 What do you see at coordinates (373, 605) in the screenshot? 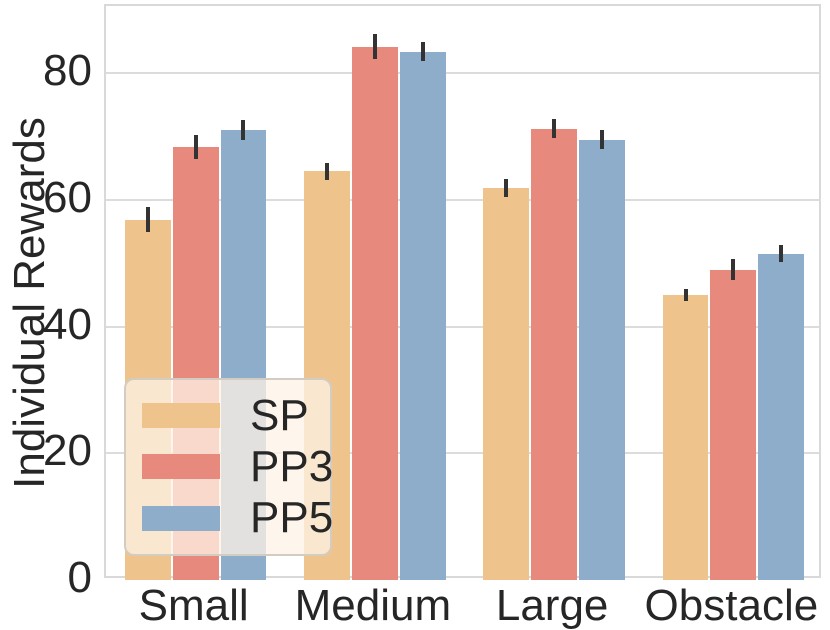
I see `x-tick-label-Medium: Medium` at bounding box center [373, 605].